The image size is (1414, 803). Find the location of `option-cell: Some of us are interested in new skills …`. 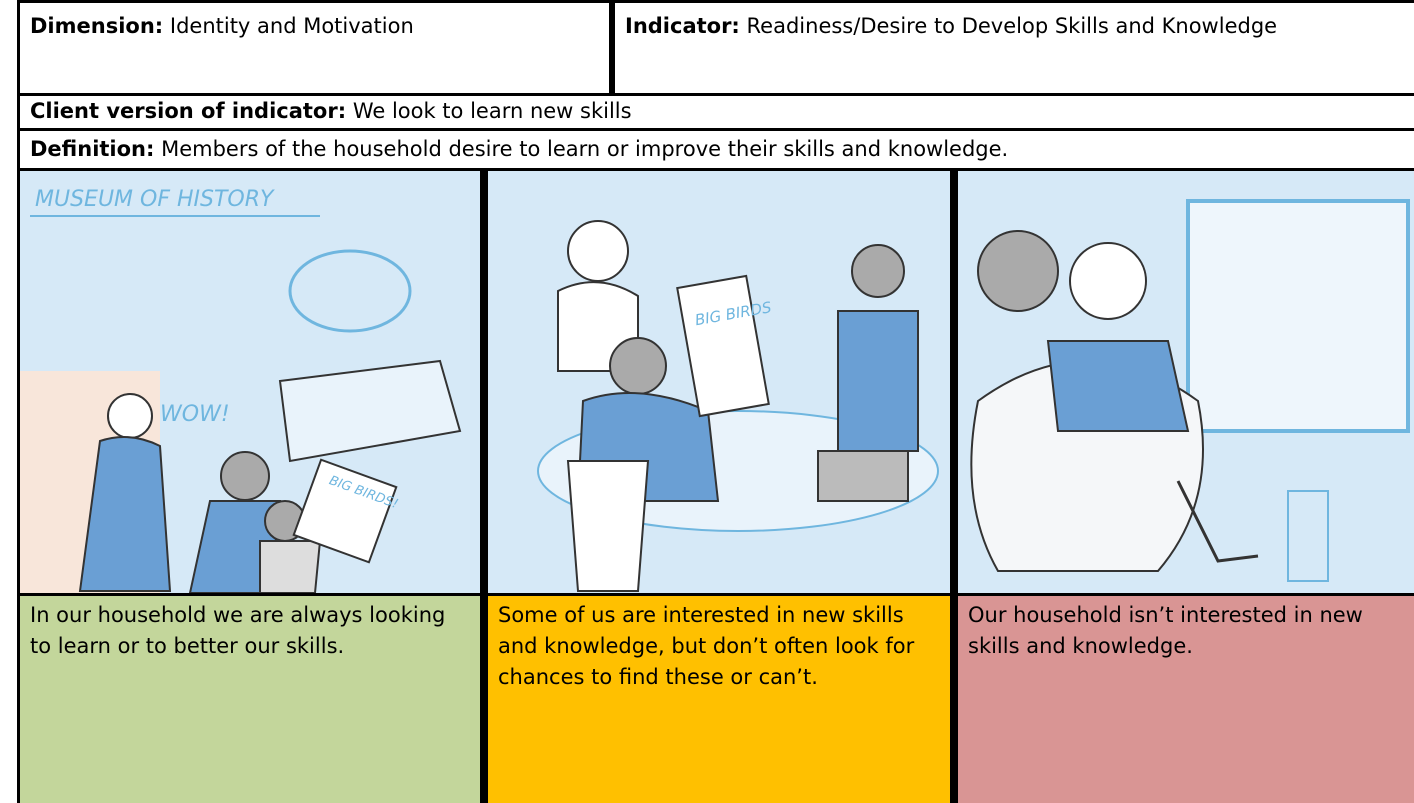

option-cell: Some of us are interested in new skills … is located at coordinates (719, 699).